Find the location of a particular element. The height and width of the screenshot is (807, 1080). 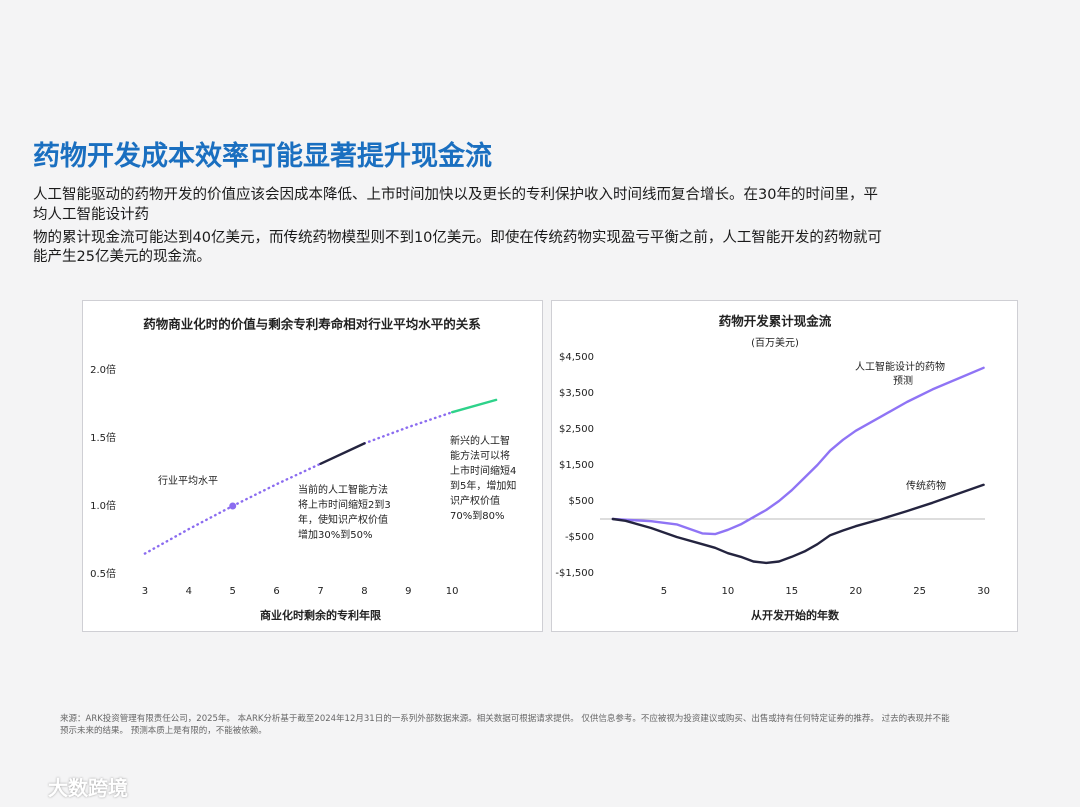

y-tick-label: 1.0倍 is located at coordinates (103, 505).